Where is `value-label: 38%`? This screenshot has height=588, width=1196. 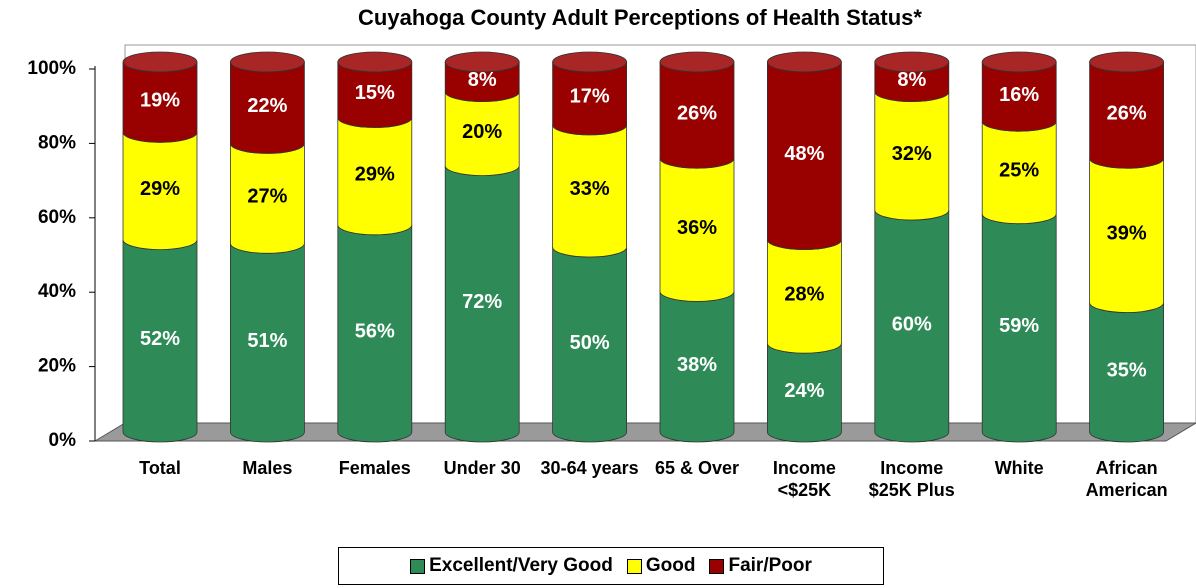 value-label: 38% is located at coordinates (697, 365).